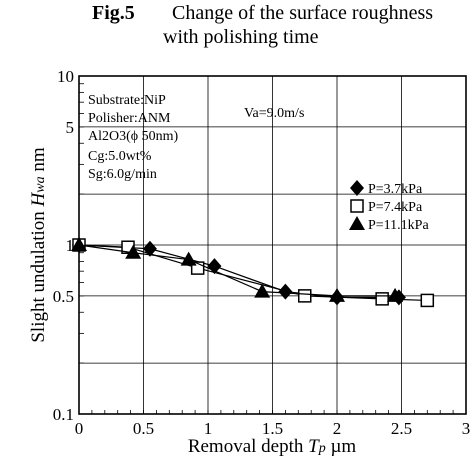 Image resolution: width=474 pixels, height=475 pixels. Describe the element at coordinates (241, 37) in the screenshot. I see `figure-title-line-2: with polishing time` at that location.